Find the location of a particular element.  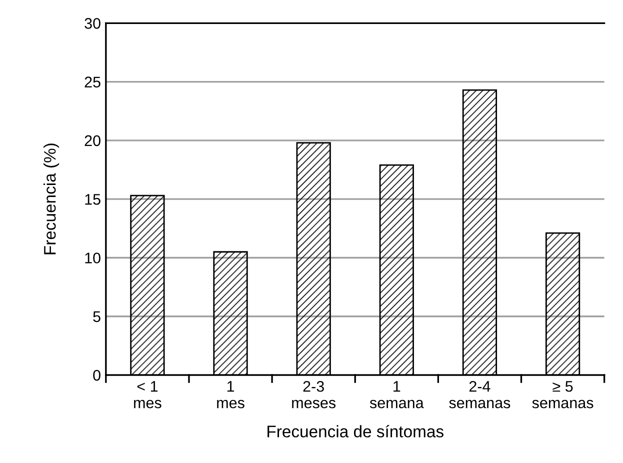

y-axis-title: Frecuencia (%) is located at coordinates (52, 199).